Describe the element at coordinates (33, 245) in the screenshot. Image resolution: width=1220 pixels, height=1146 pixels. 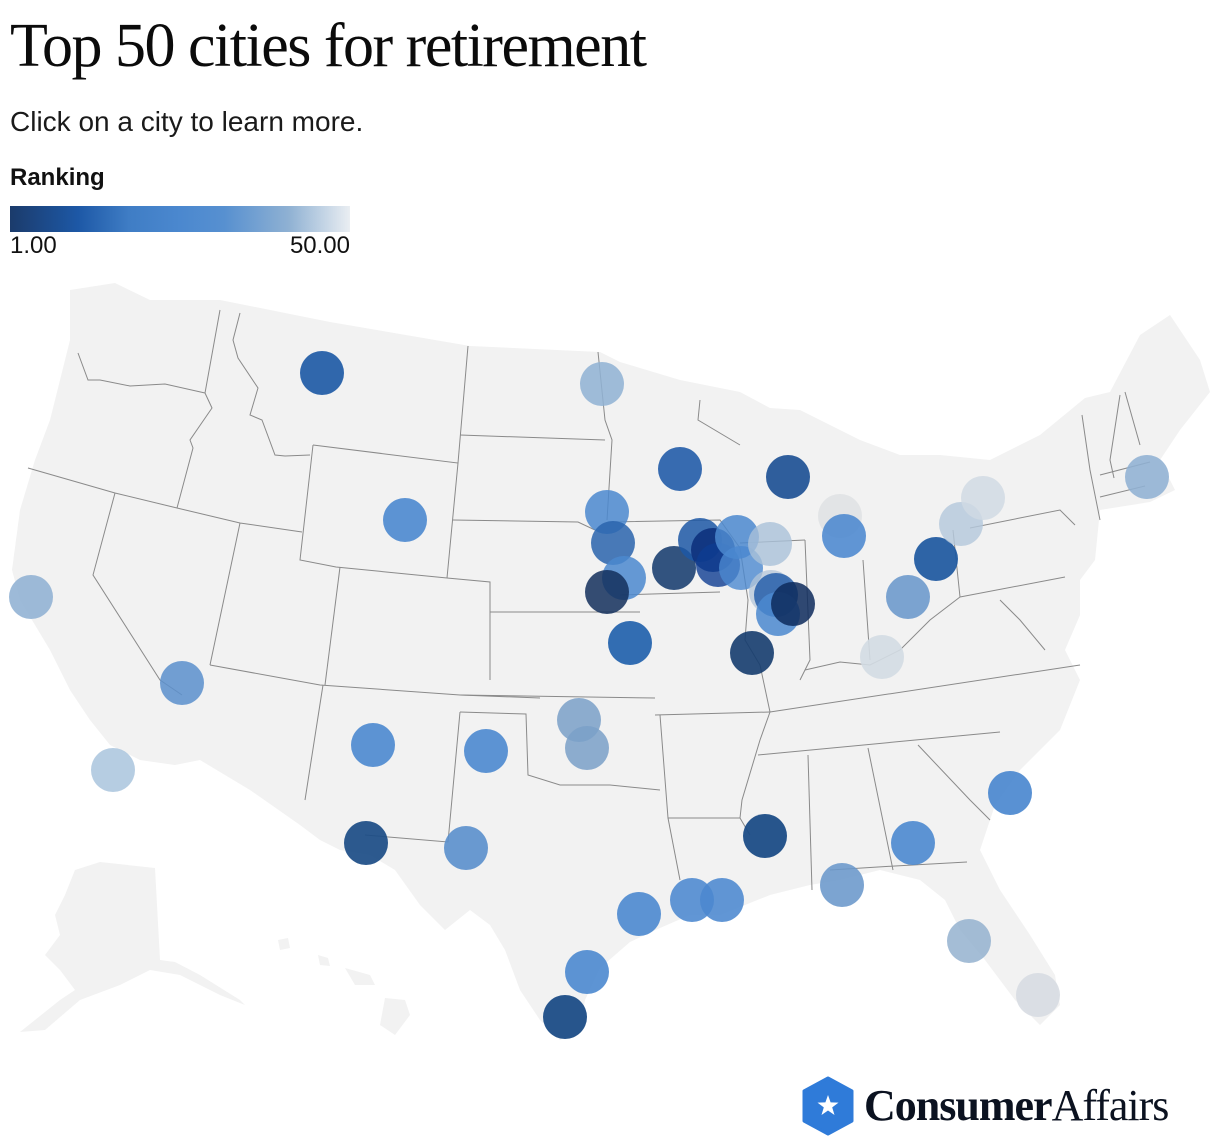
I see `legend-min-label: 1.00` at that location.